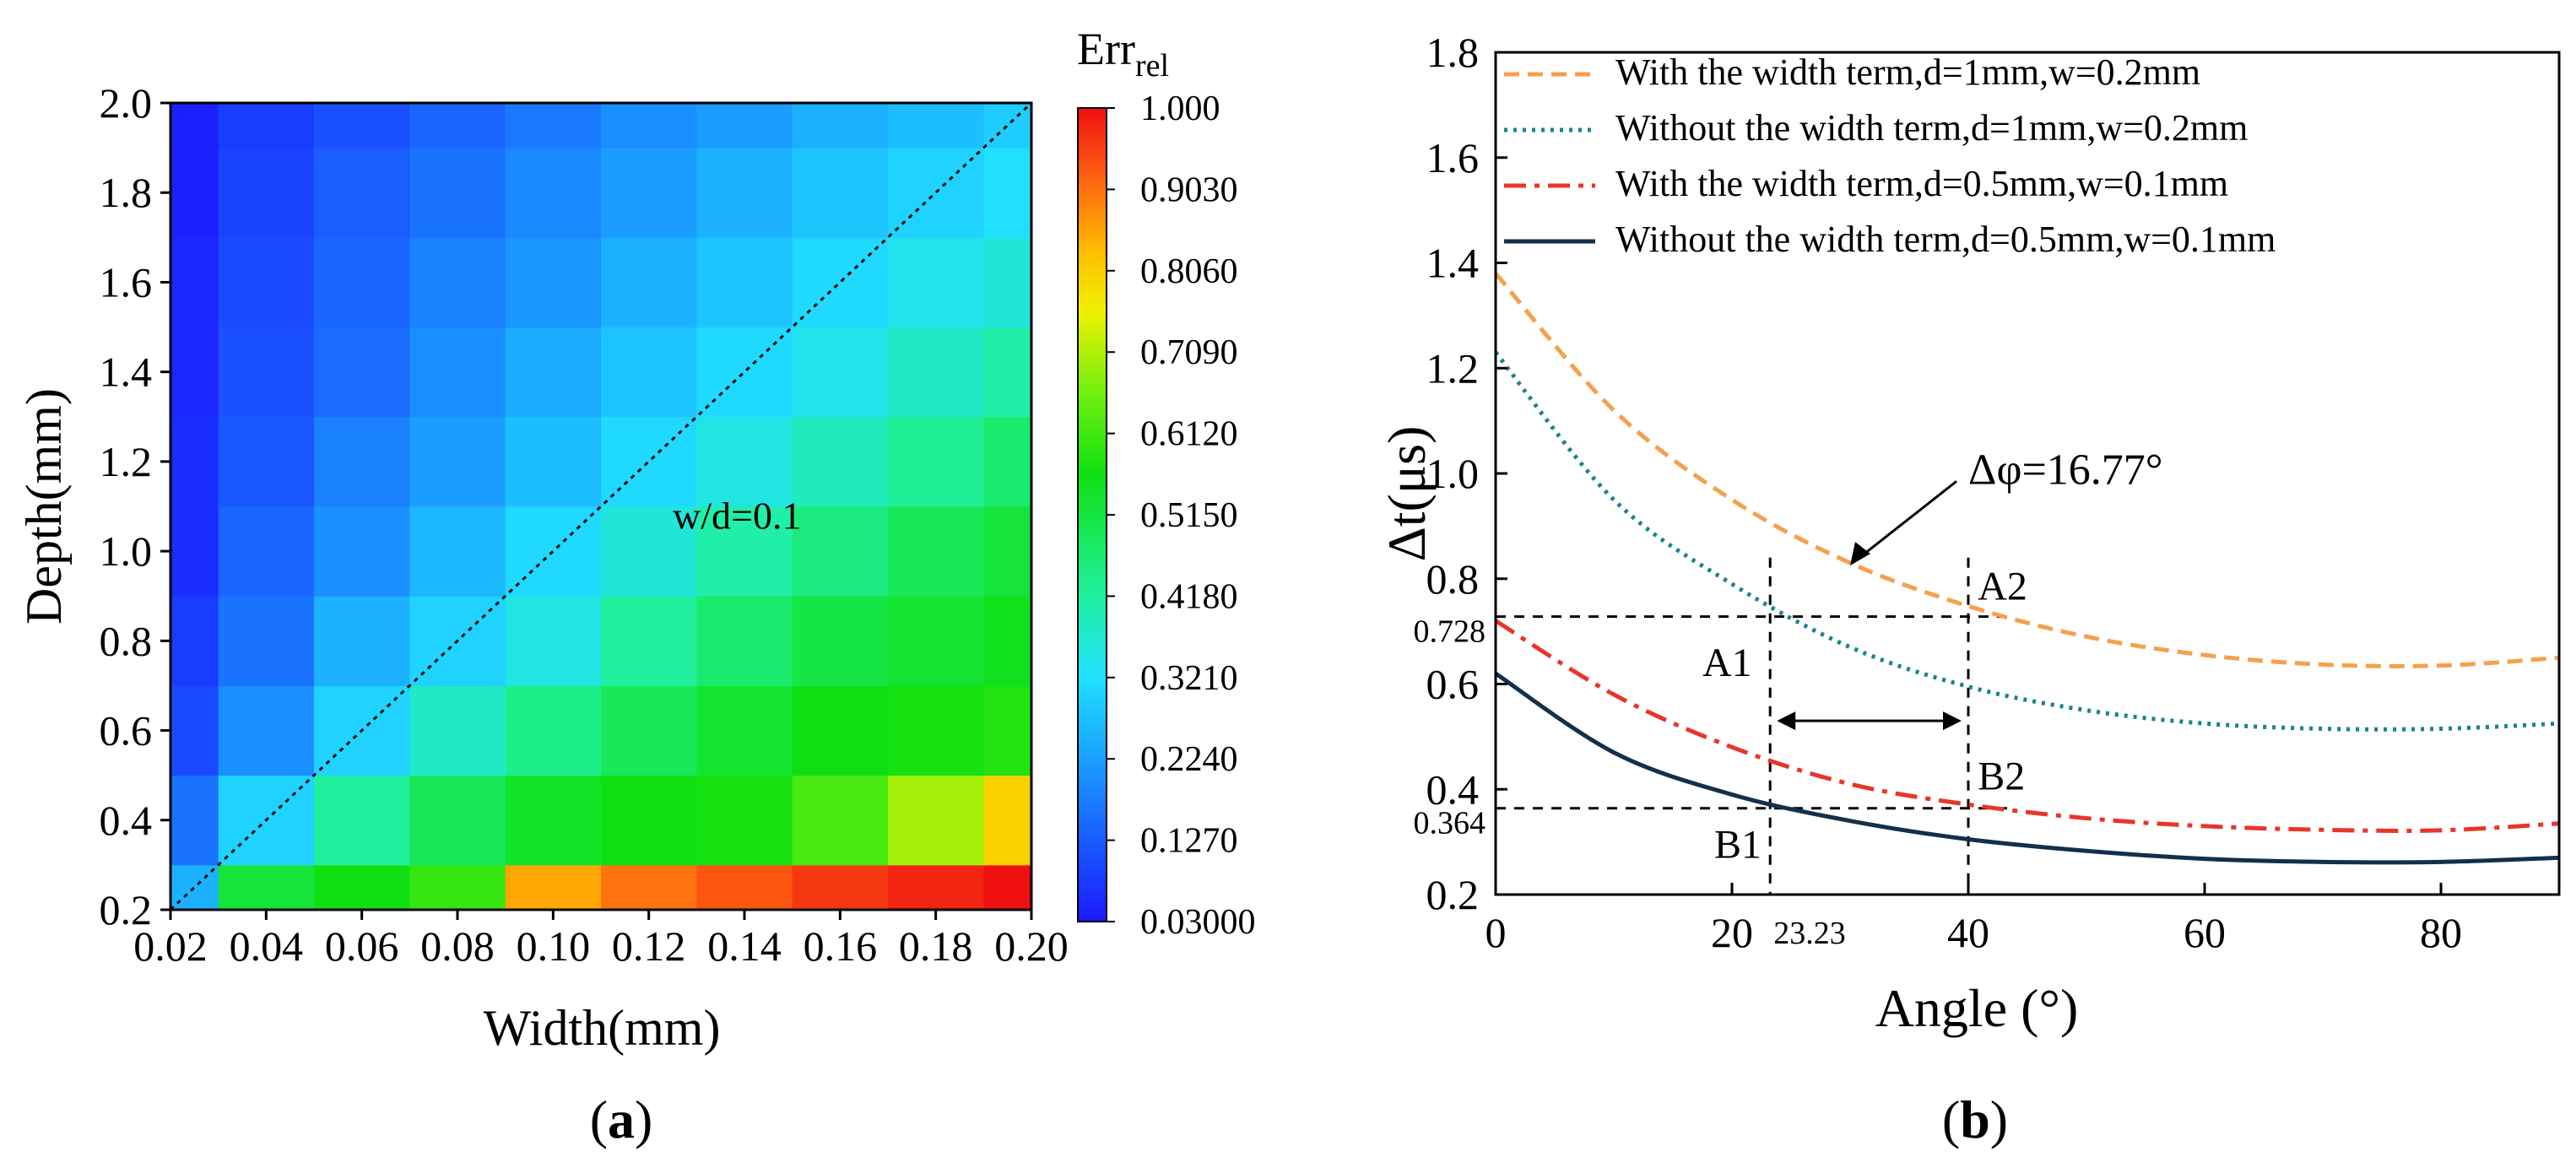 The image size is (2576, 1168). What do you see at coordinates (1453, 789) in the screenshot?
I see `line-y-tick-label: 0.4` at bounding box center [1453, 789].